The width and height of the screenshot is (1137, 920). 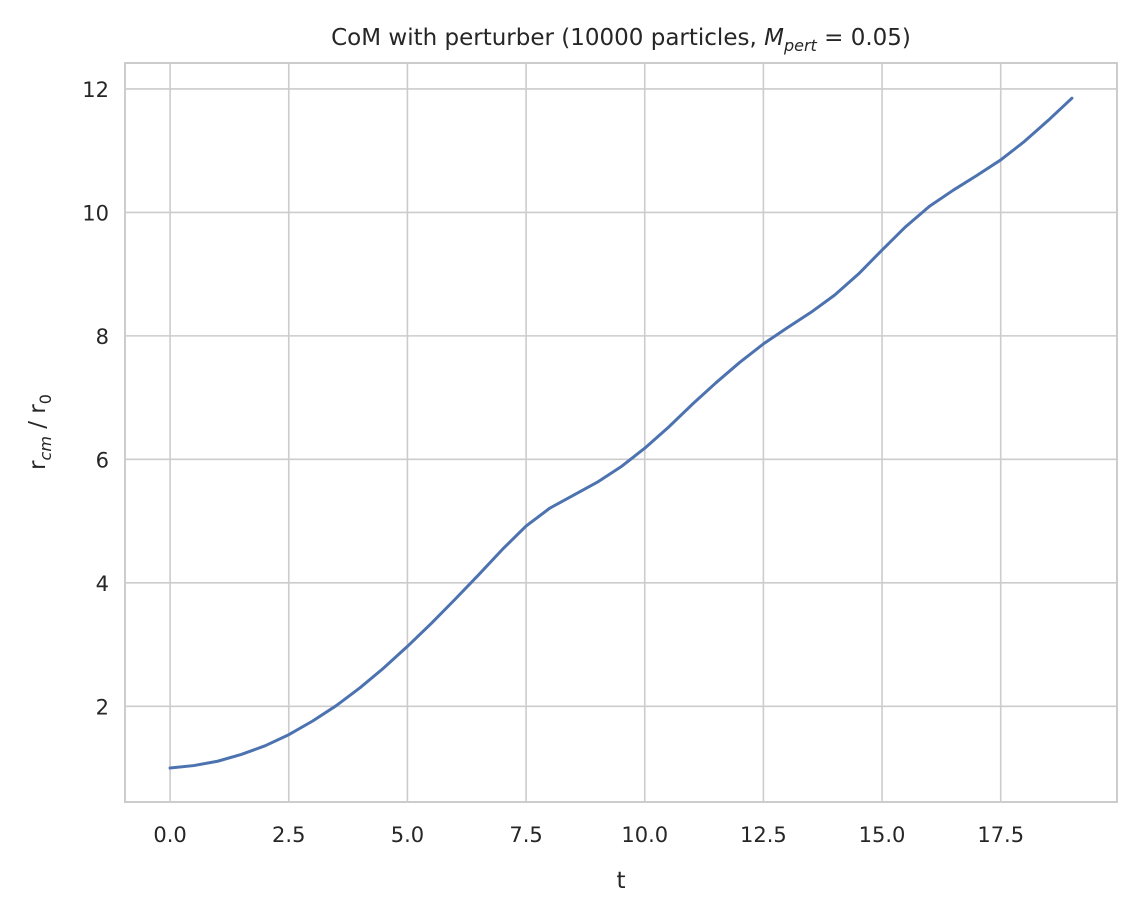 What do you see at coordinates (288, 835) in the screenshot?
I see `x-tick-label: 2.5` at bounding box center [288, 835].